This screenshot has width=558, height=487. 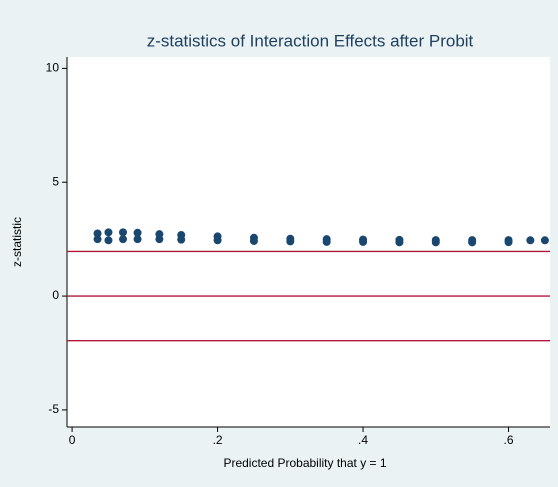 I want to click on y-tick-label: 0, so click(x=55, y=295).